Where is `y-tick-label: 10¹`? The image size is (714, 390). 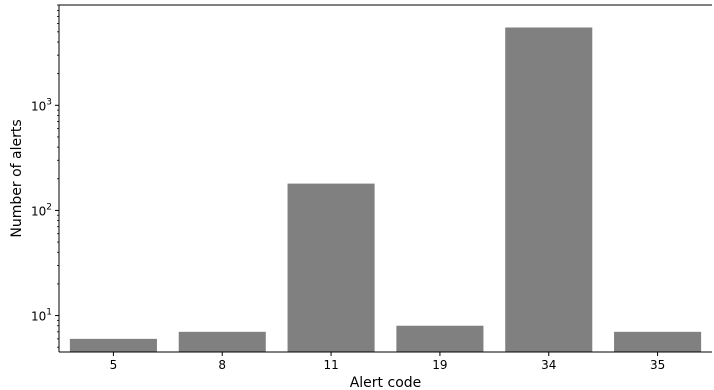
y-tick-label: 10¹ is located at coordinates (41, 316).